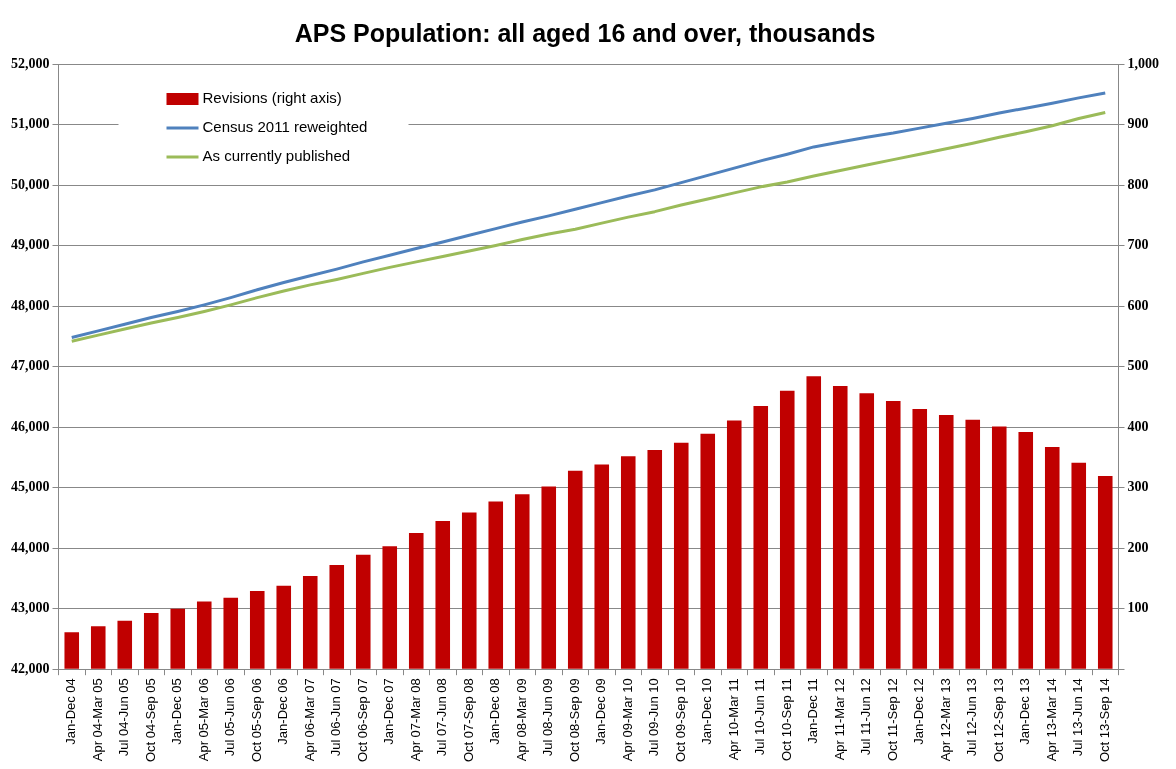  What do you see at coordinates (574, 720) in the screenshot?
I see `x-tick-label: Oct 08-Sep 09` at bounding box center [574, 720].